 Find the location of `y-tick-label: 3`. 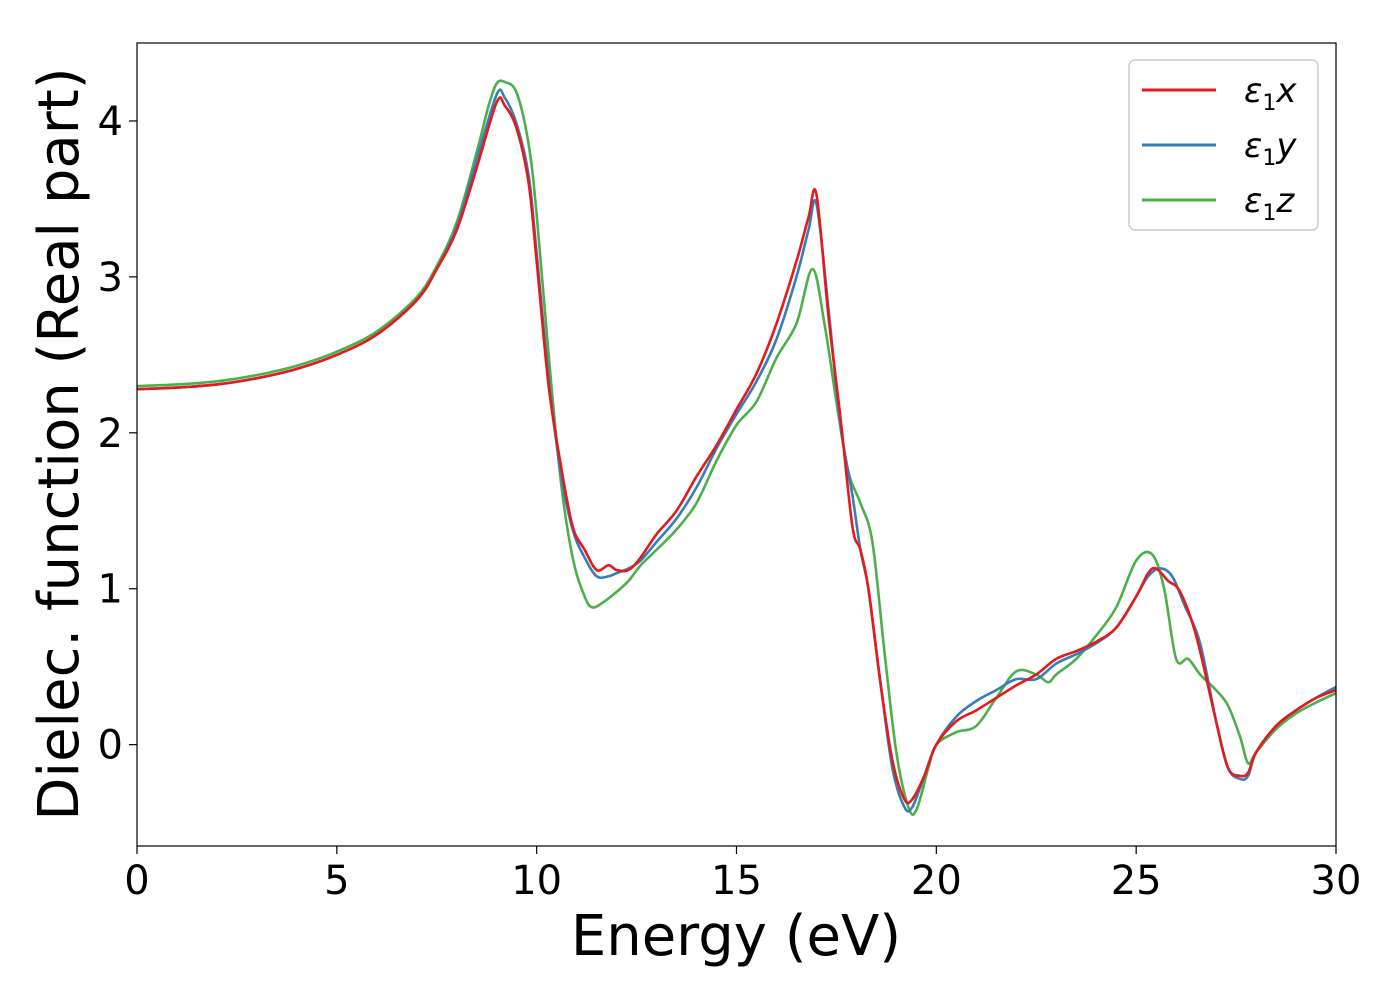

y-tick-label: 3 is located at coordinates (110, 278).